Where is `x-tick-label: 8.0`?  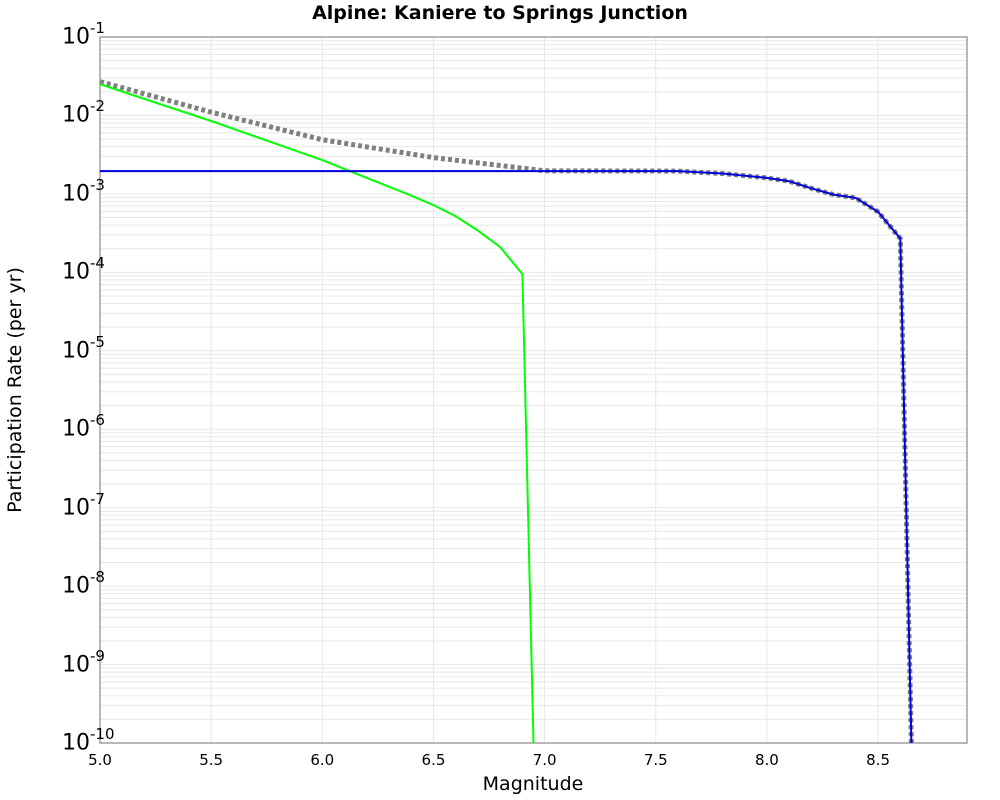
x-tick-label: 8.0 is located at coordinates (766, 760).